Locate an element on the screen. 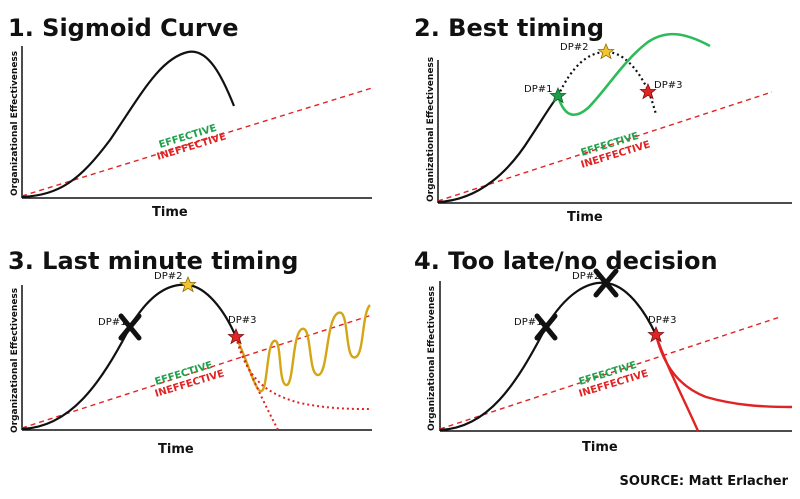 This screenshot has width=800, height=499. dp2-crossed-out-icon is located at coordinates (606, 283).